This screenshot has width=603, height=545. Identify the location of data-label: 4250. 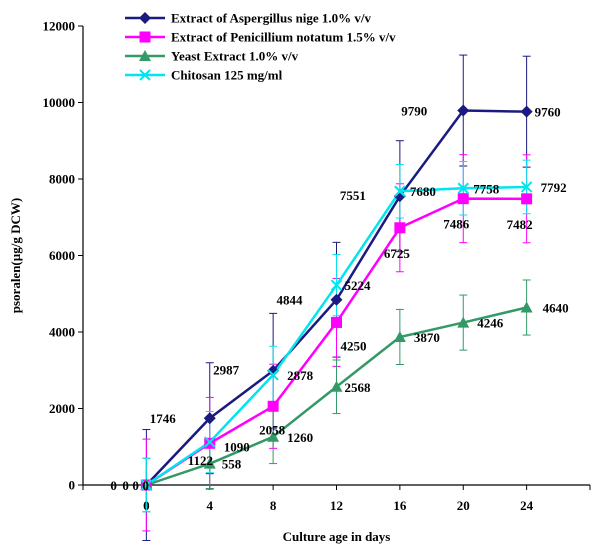
(354, 345).